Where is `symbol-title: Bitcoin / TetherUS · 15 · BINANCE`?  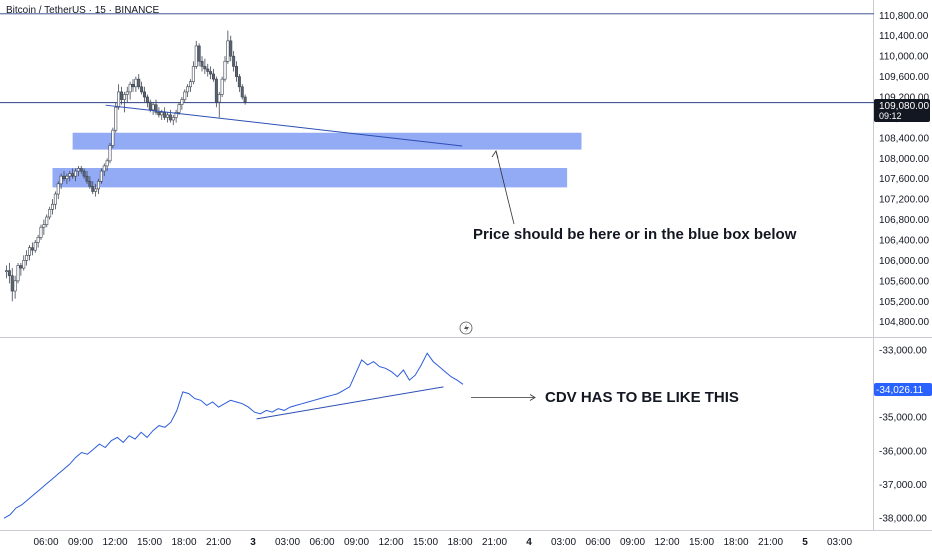 symbol-title: Bitcoin / TetherUS · 15 · BINANCE is located at coordinates (83, 10).